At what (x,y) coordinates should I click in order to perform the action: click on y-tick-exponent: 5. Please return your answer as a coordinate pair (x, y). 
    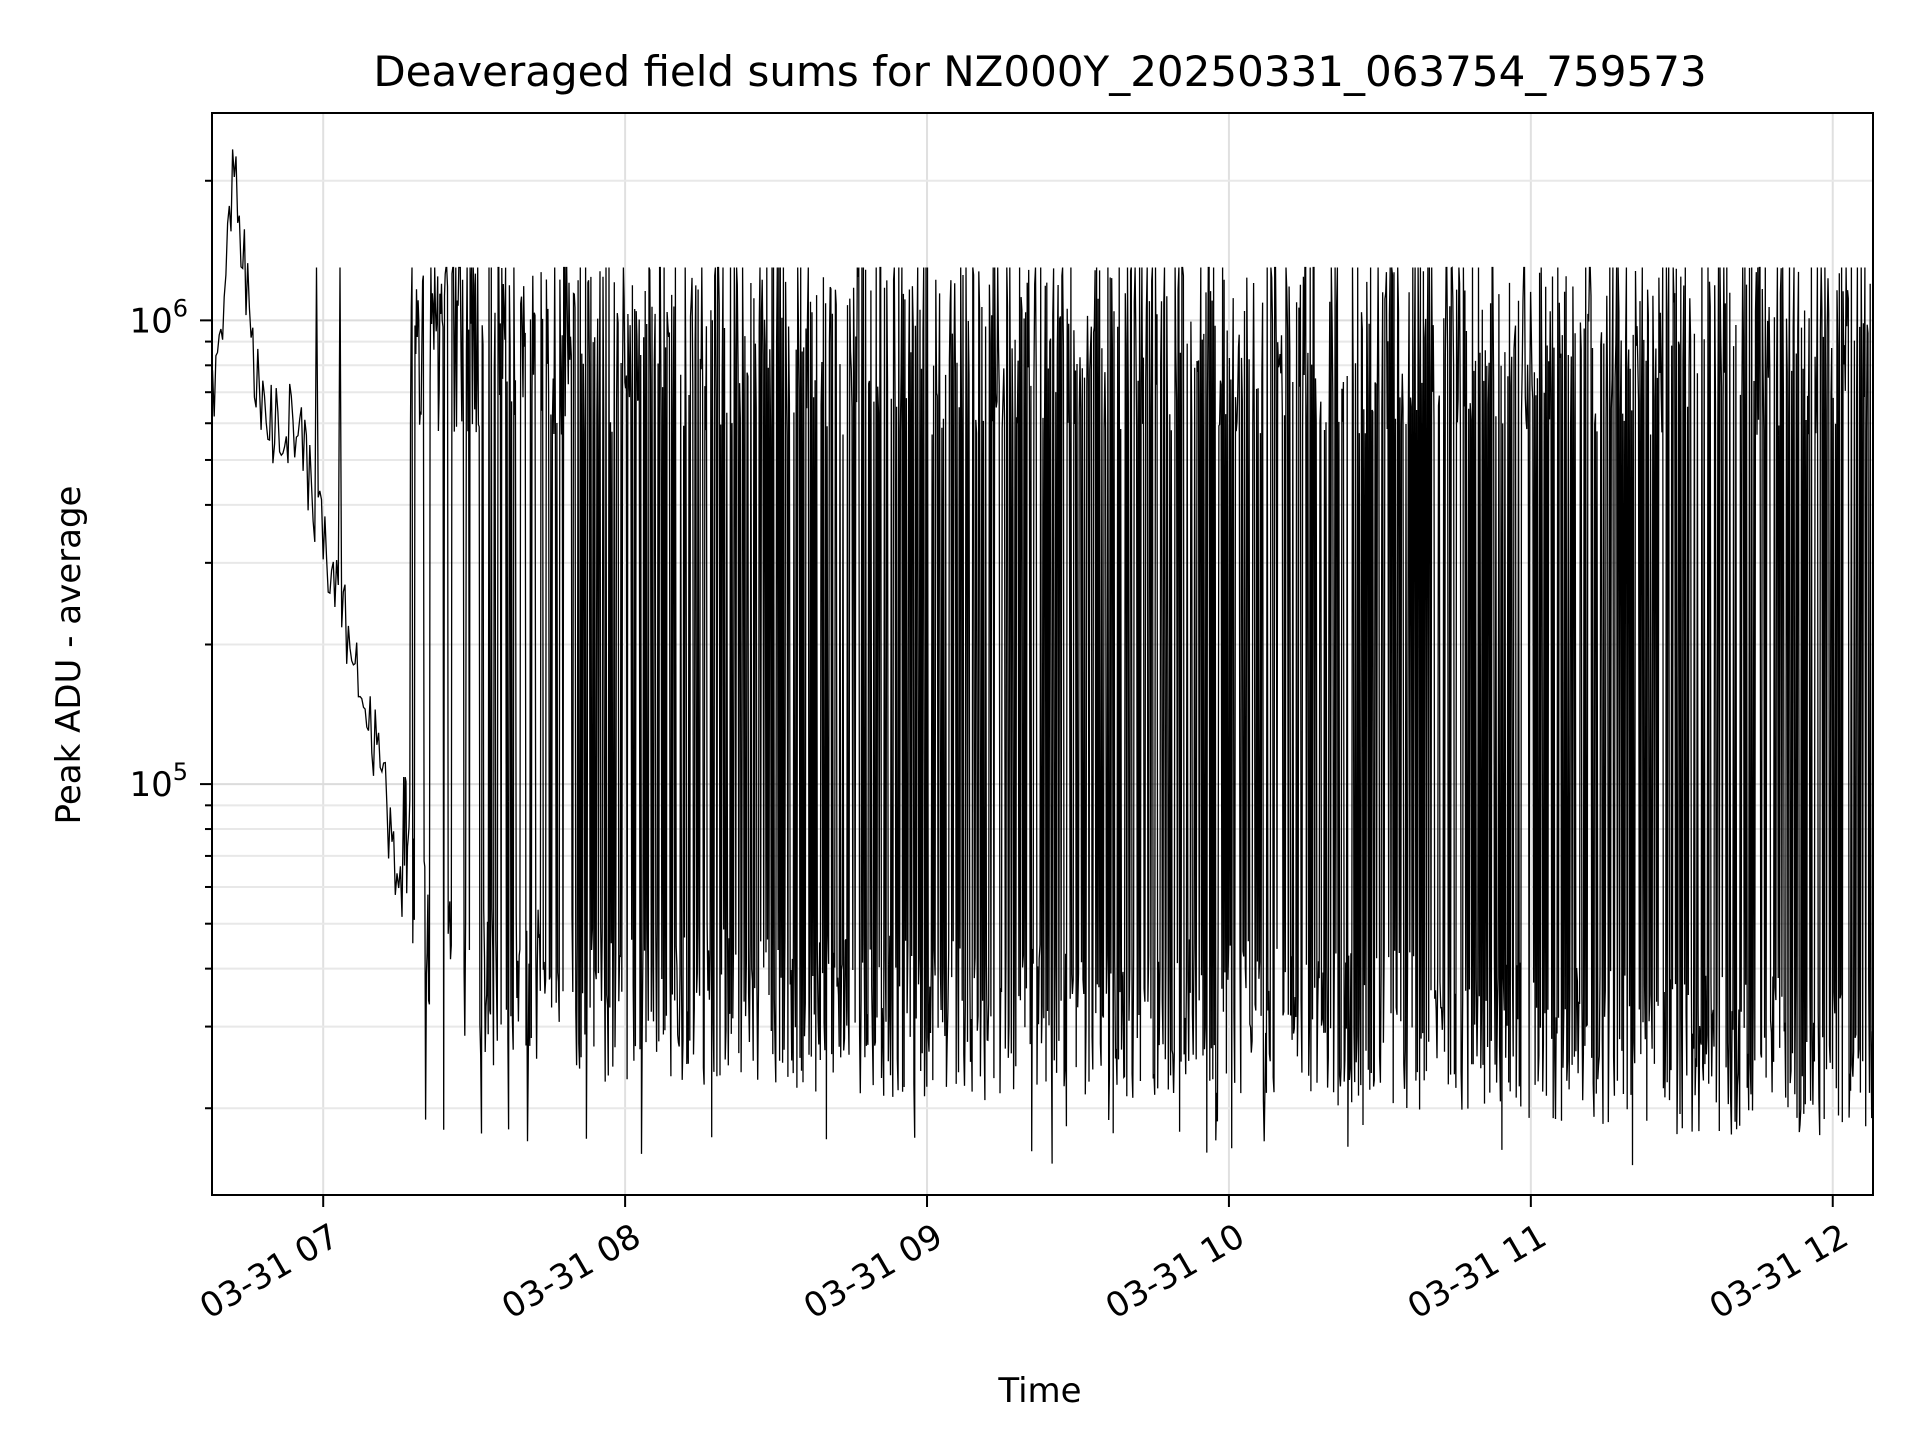
    Looking at the image, I should click on (180, 772).